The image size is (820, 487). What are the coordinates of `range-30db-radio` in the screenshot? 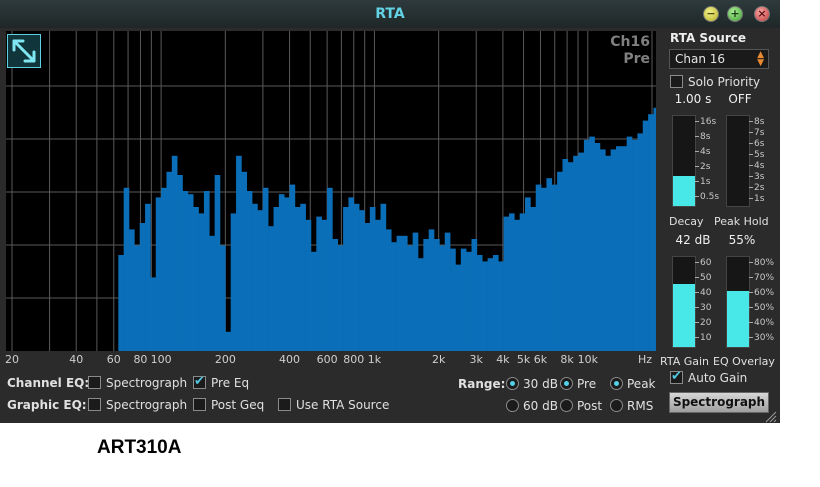 It's located at (512, 383).